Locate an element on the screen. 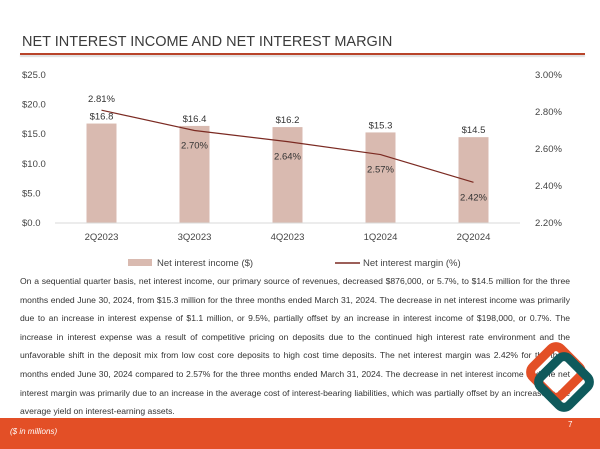 This screenshot has width=600, height=449. left-axis-tick: $0.0 is located at coordinates (31, 223).